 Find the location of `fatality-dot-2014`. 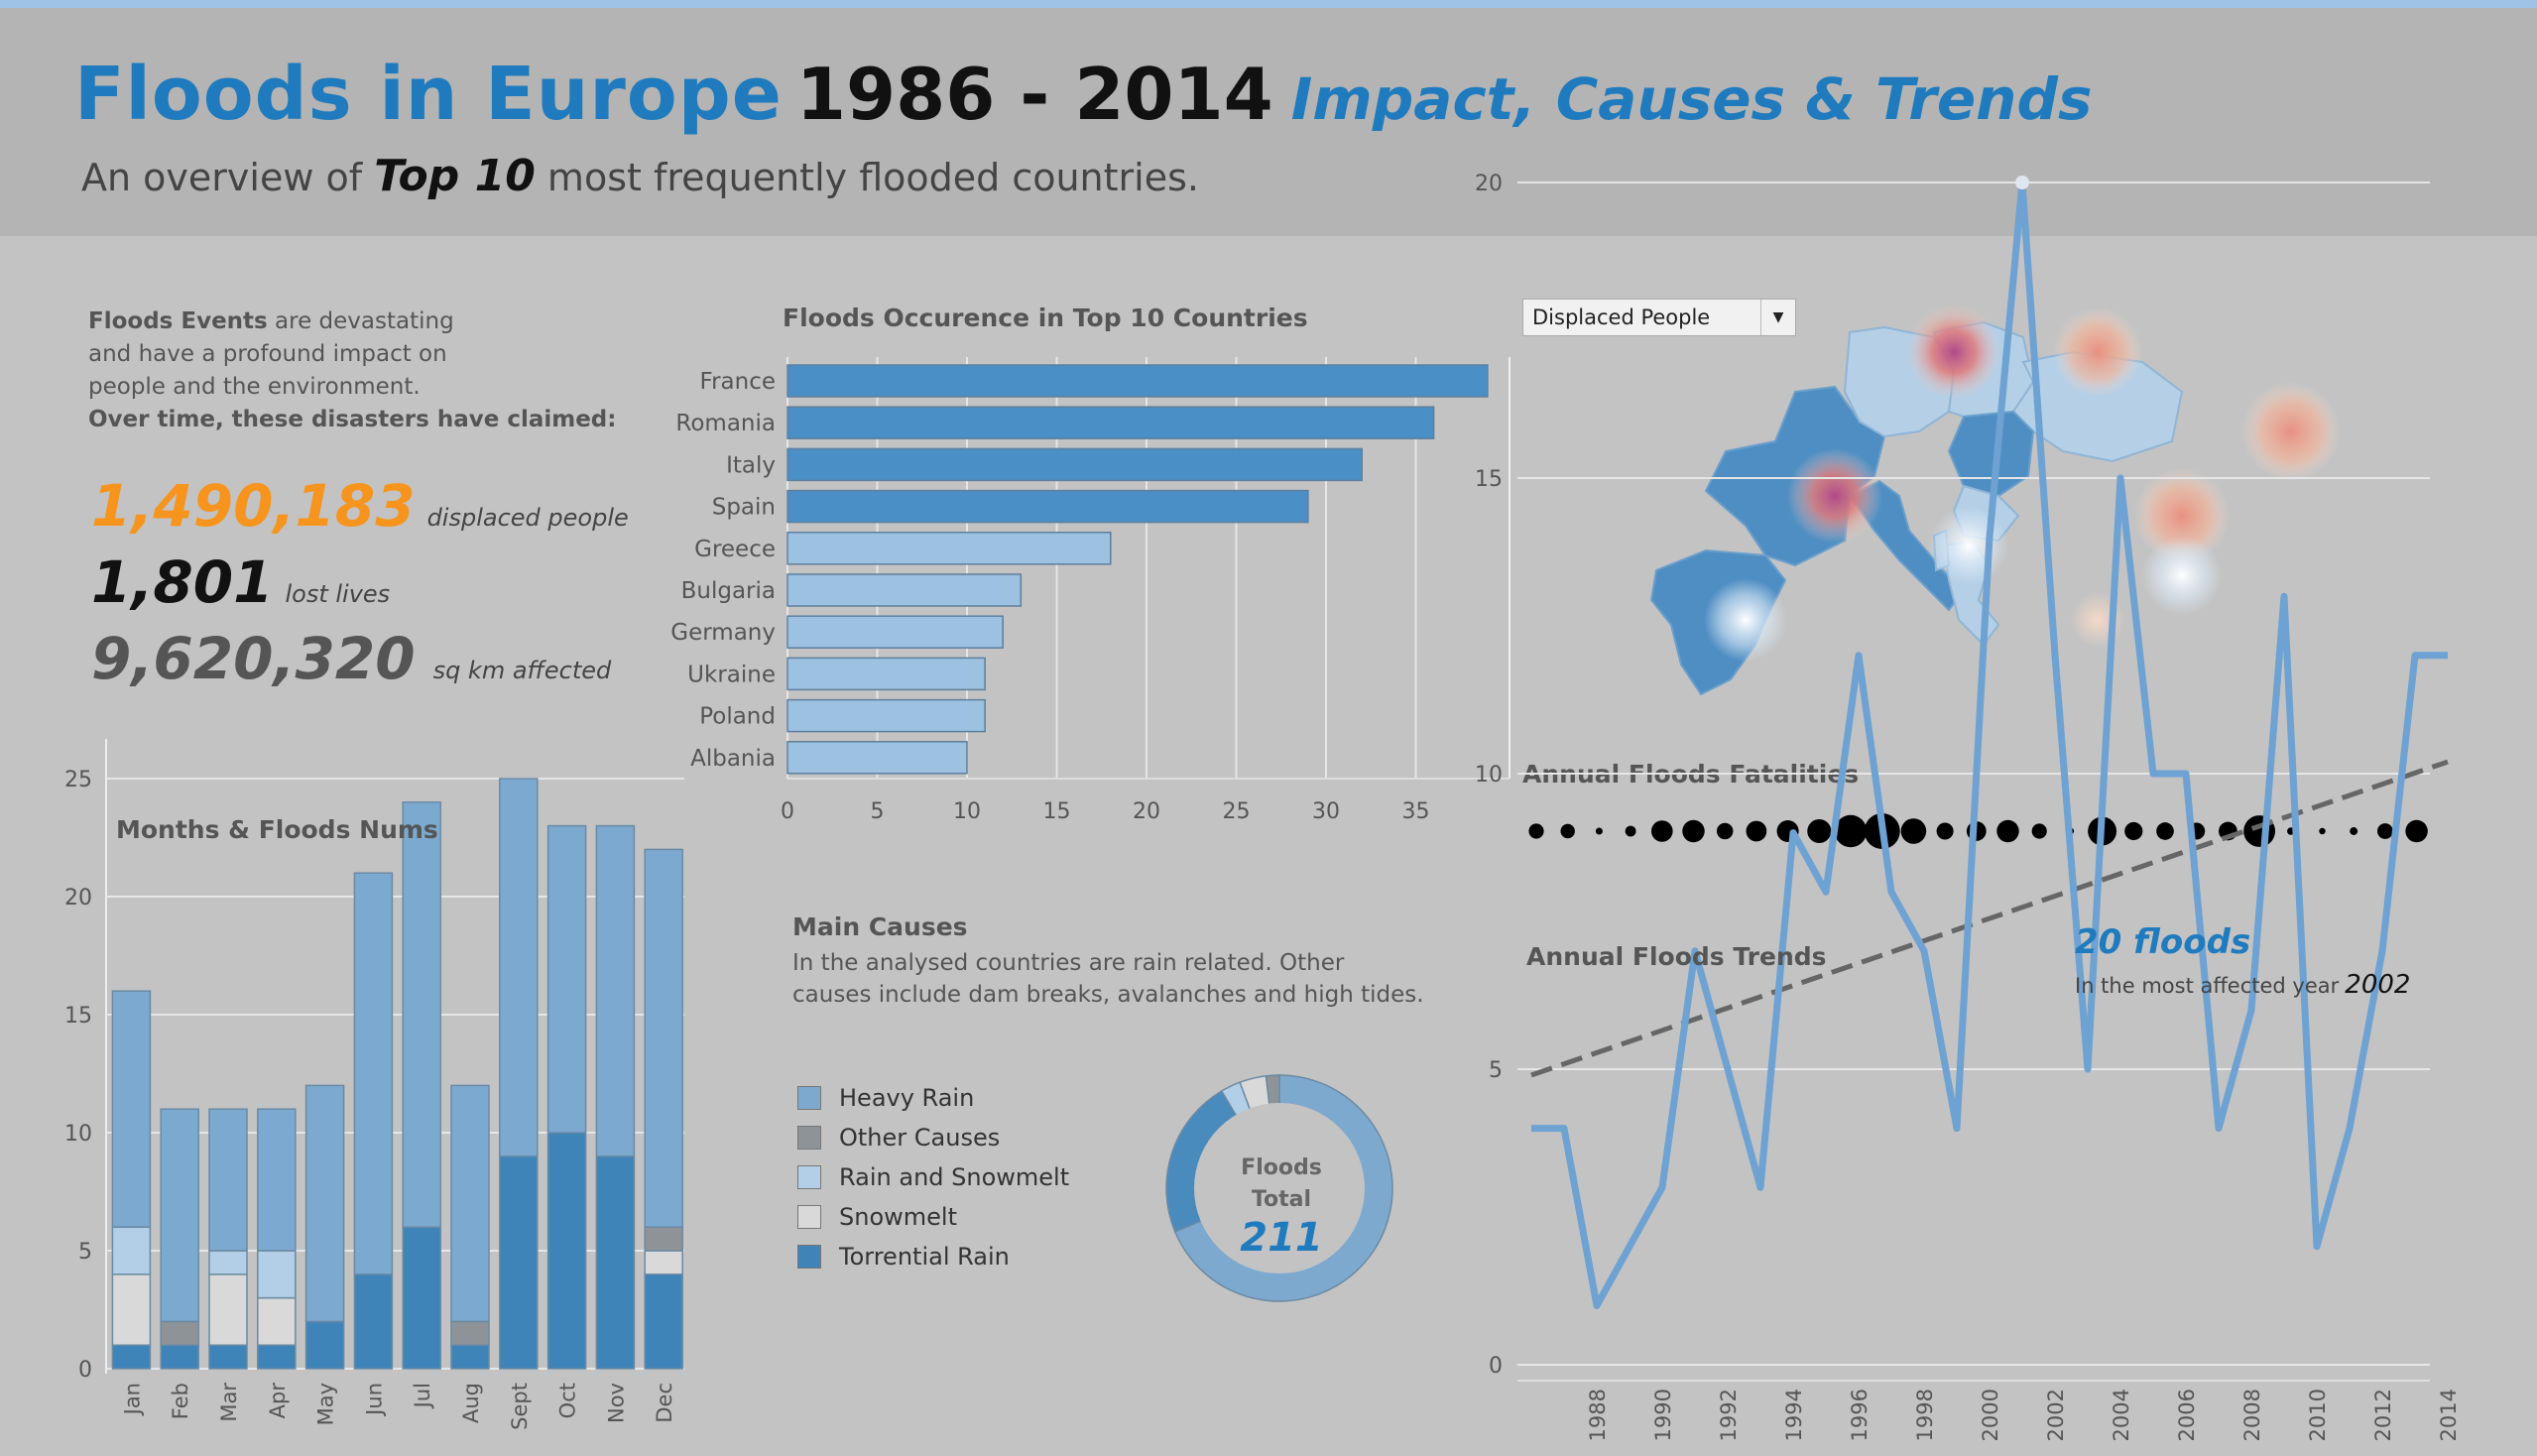

fatality-dot-2014 is located at coordinates (2416, 831).